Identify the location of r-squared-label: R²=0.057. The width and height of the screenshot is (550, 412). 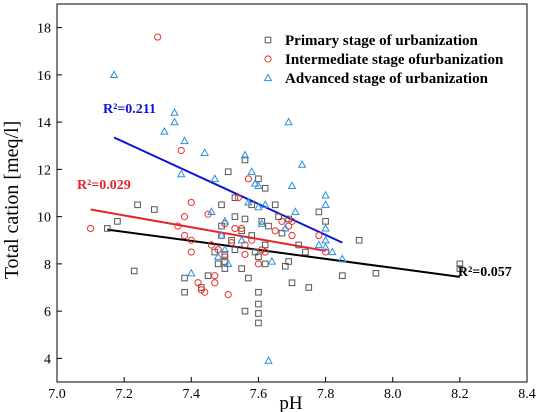
(485, 272).